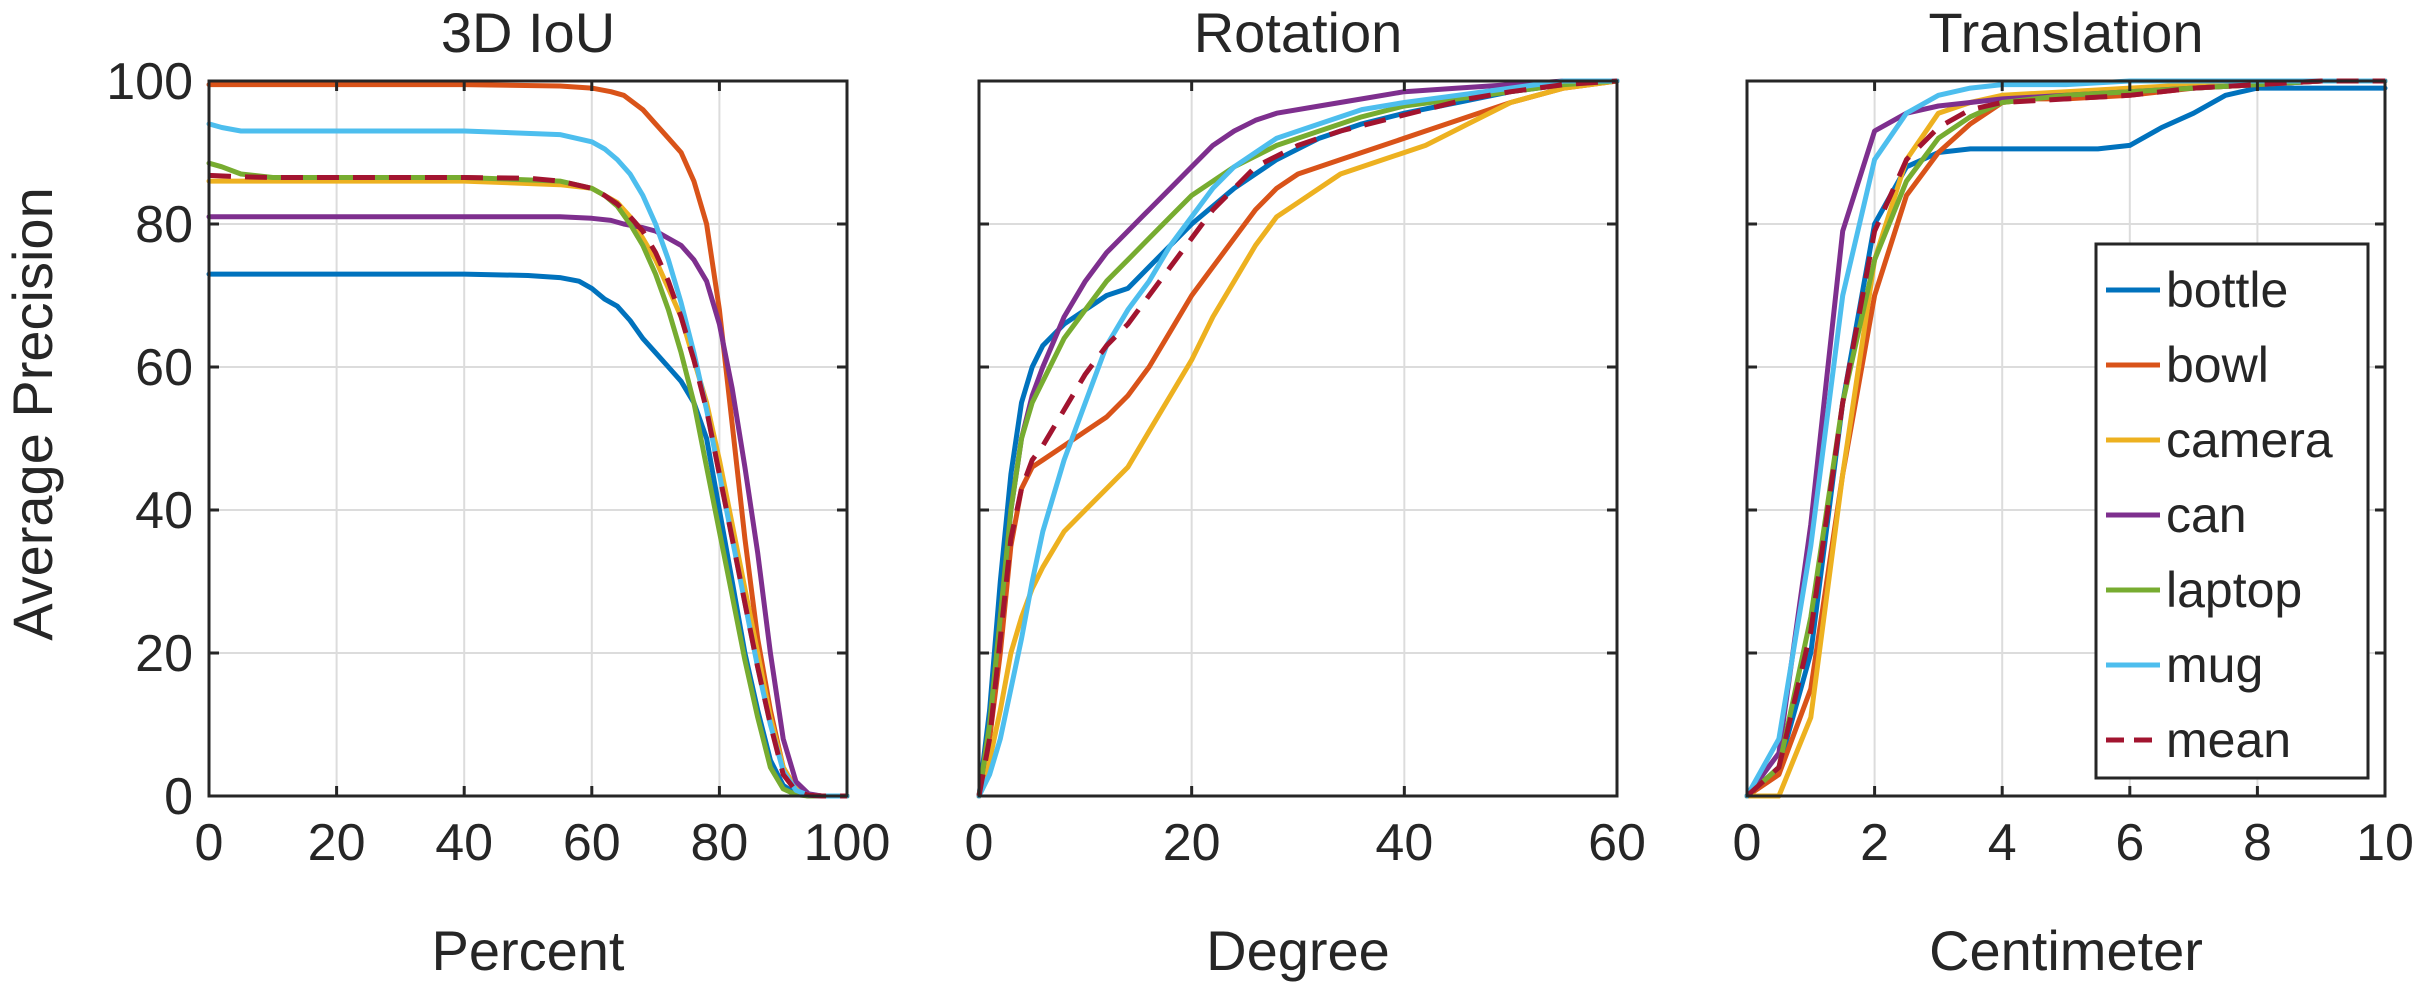  I want to click on panel-rotation-xtick-label-20: 20, so click(1192, 843).